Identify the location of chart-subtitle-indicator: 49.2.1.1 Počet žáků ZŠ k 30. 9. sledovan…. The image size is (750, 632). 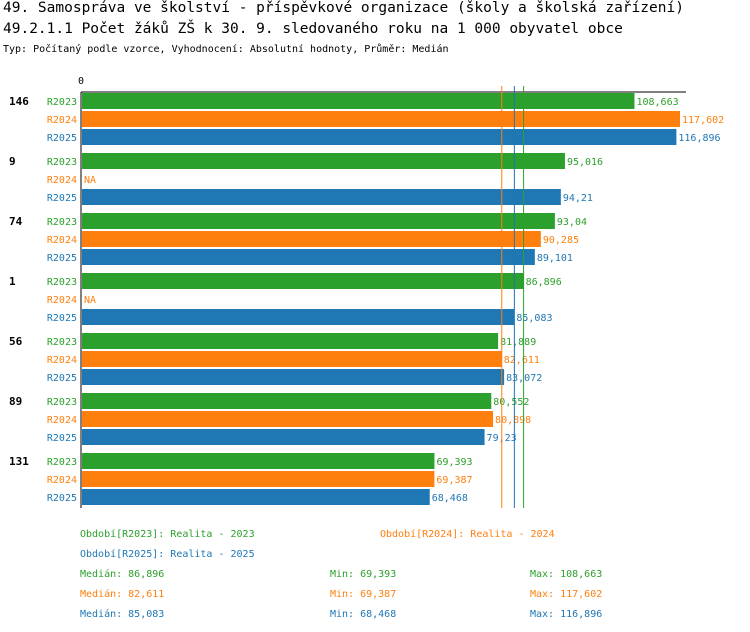
(313, 29).